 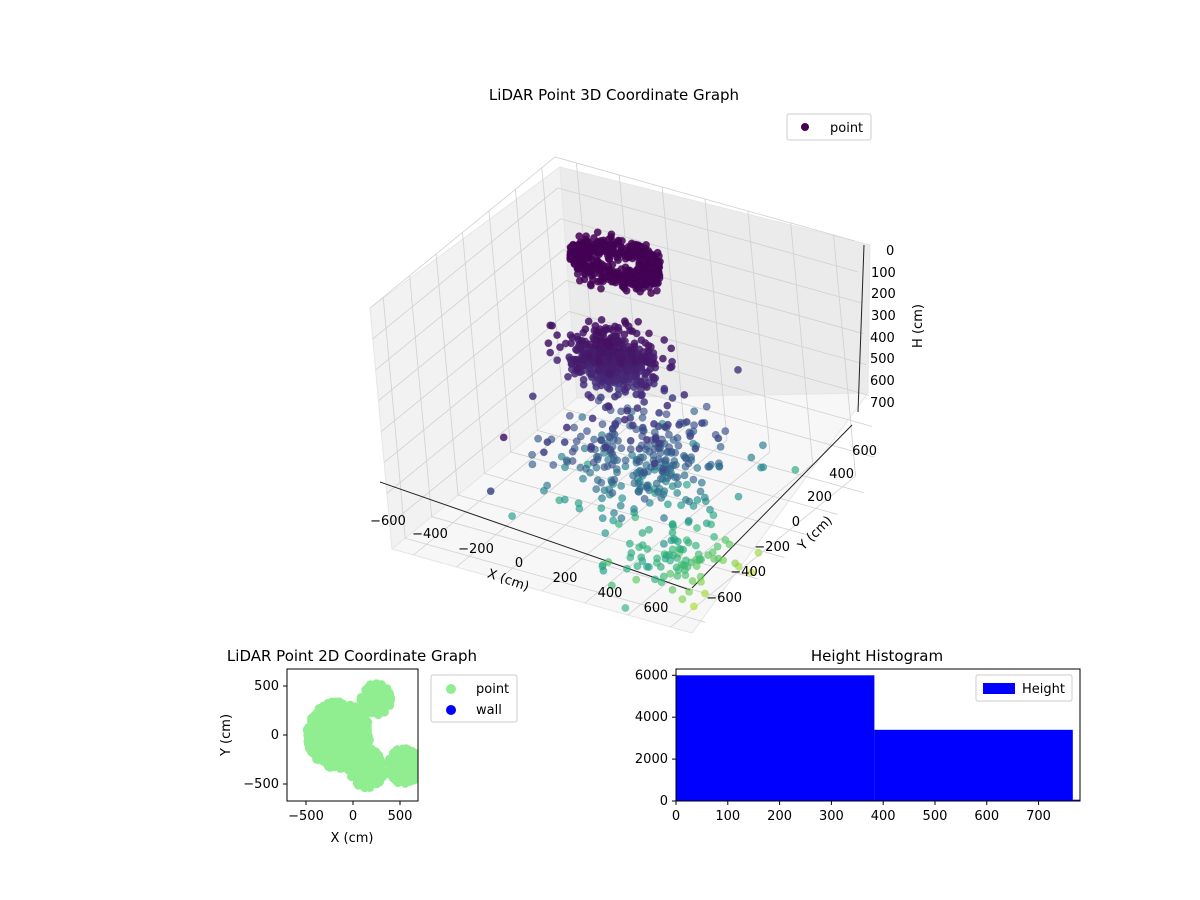 What do you see at coordinates (829, 127) in the screenshot?
I see `legend-3d: point` at bounding box center [829, 127].